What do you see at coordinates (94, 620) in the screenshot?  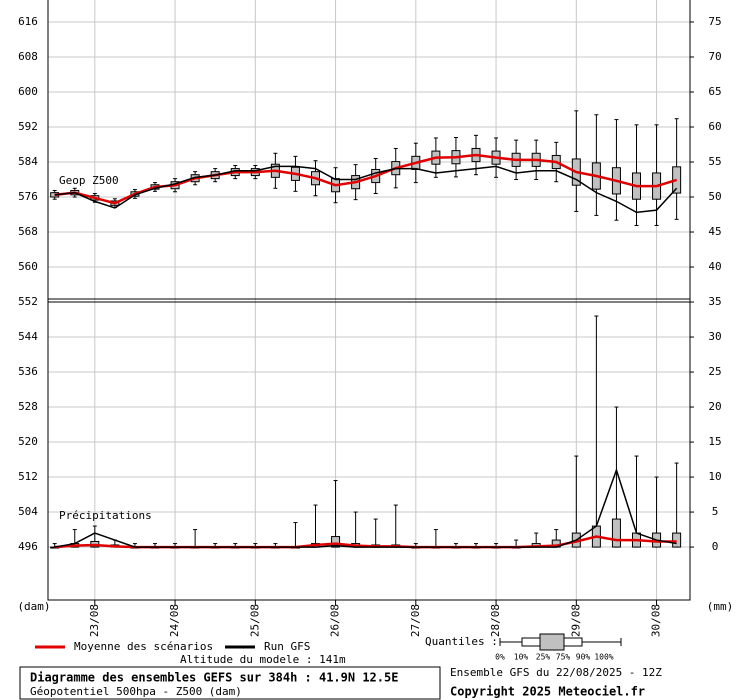 I see `x-tick-label: 23/08` at bounding box center [94, 620].